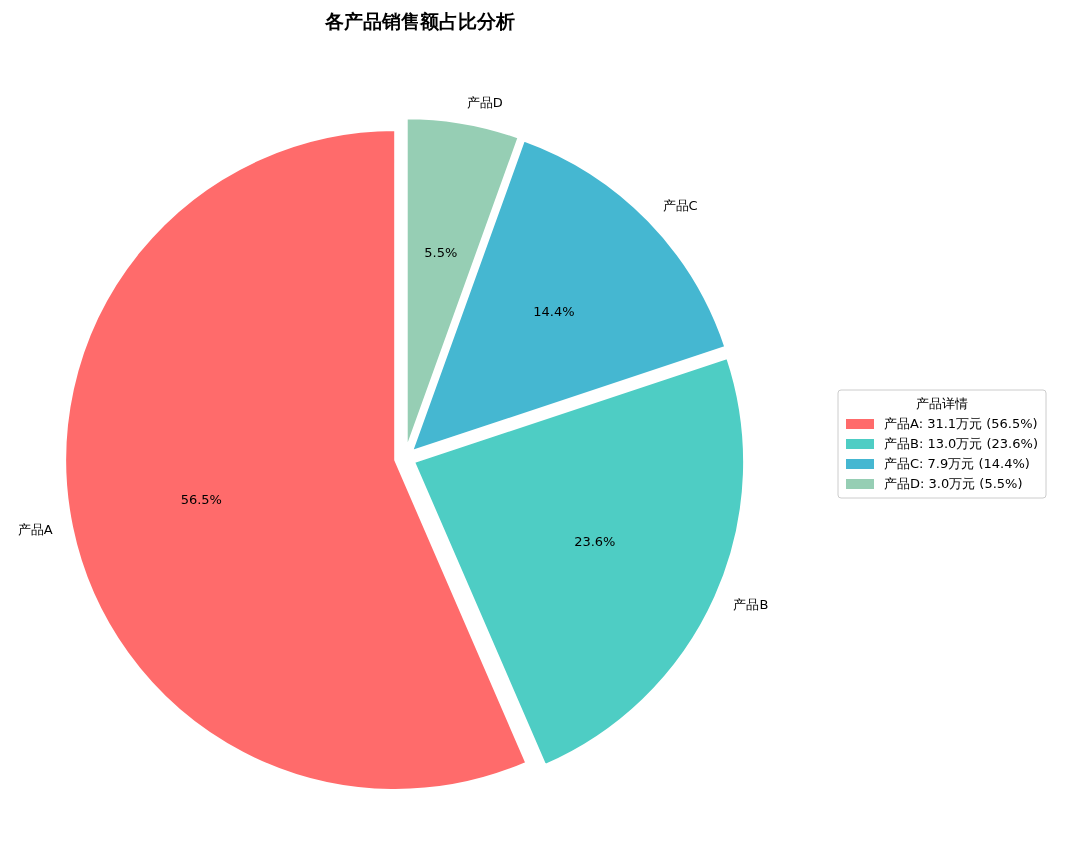 This screenshot has height=868, width=1080. Describe the element at coordinates (484, 103) in the screenshot. I see `slice-label: 产品D` at that location.